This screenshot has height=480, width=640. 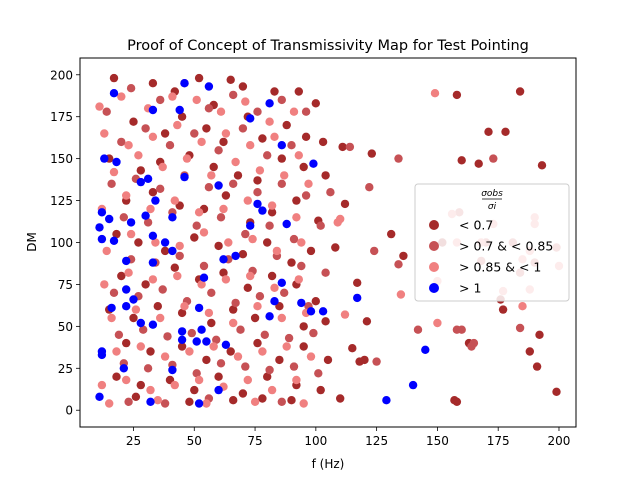 What do you see at coordinates (348, 437) in the screenshot?
I see `x-axis-ticks: 25 50 75 100 125 150 175 200` at bounding box center [348, 437].